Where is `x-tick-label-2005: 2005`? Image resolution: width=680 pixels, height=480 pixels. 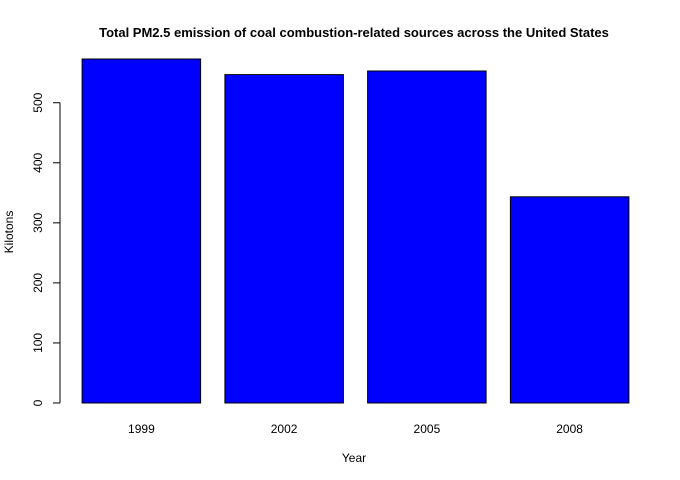
x-tick-label-2005: 2005 is located at coordinates (427, 429).